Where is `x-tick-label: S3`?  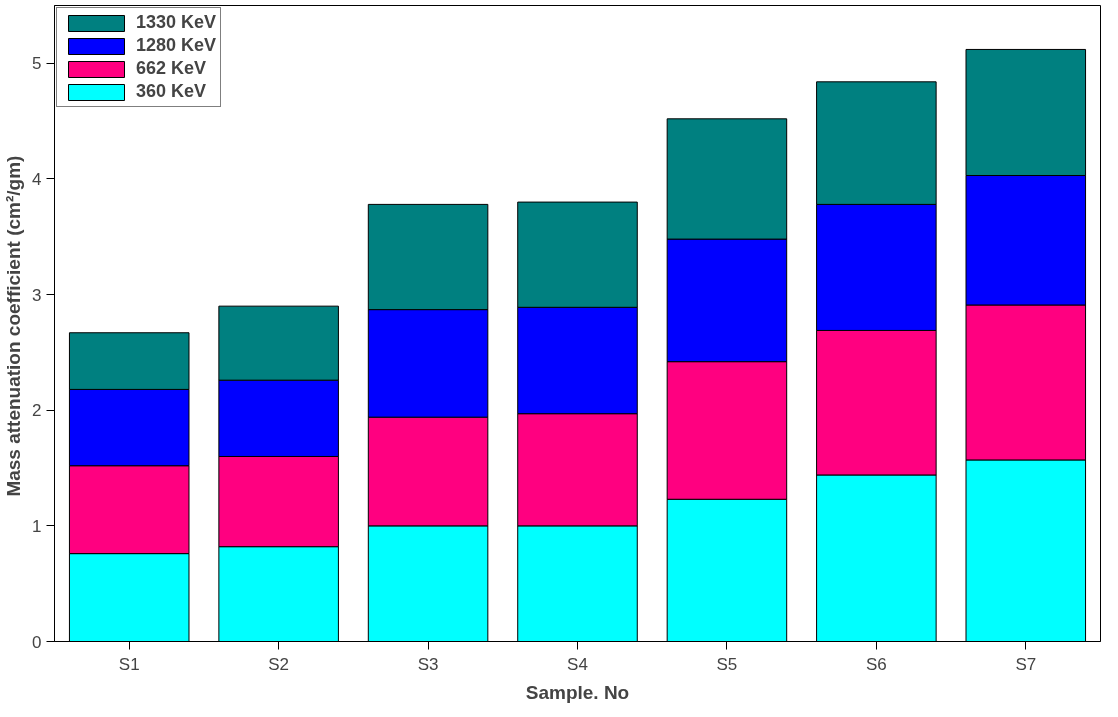
x-tick-label: S3 is located at coordinates (428, 664).